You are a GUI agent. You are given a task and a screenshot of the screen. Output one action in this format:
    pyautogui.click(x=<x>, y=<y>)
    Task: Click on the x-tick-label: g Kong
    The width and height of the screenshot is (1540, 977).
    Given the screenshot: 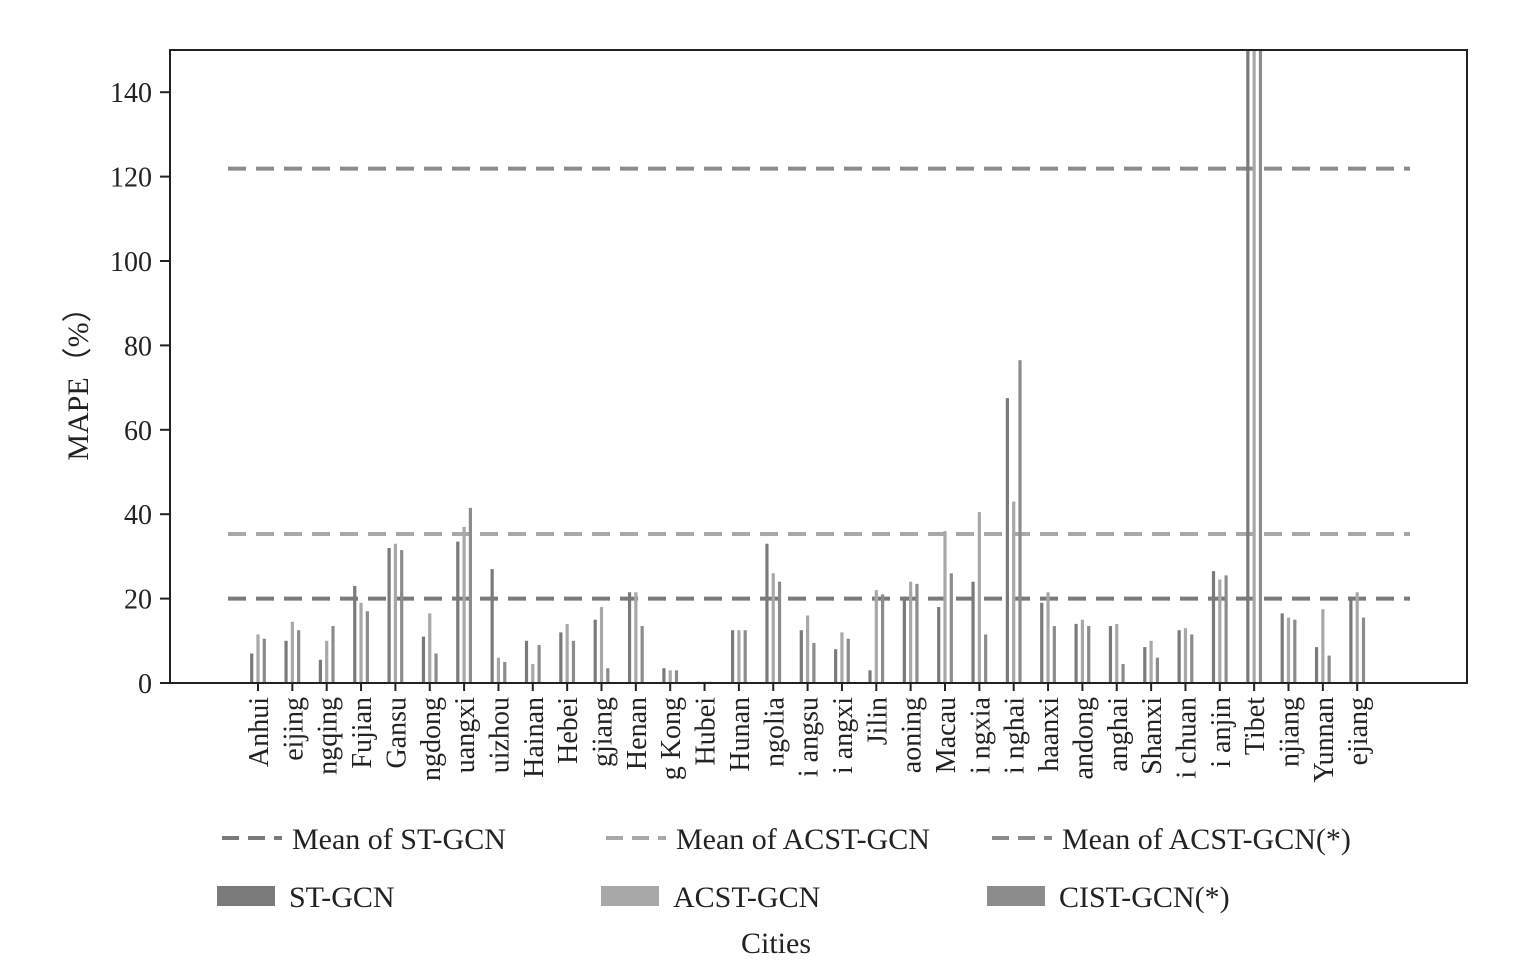 What is the action you would take?
    pyautogui.click(x=671, y=738)
    